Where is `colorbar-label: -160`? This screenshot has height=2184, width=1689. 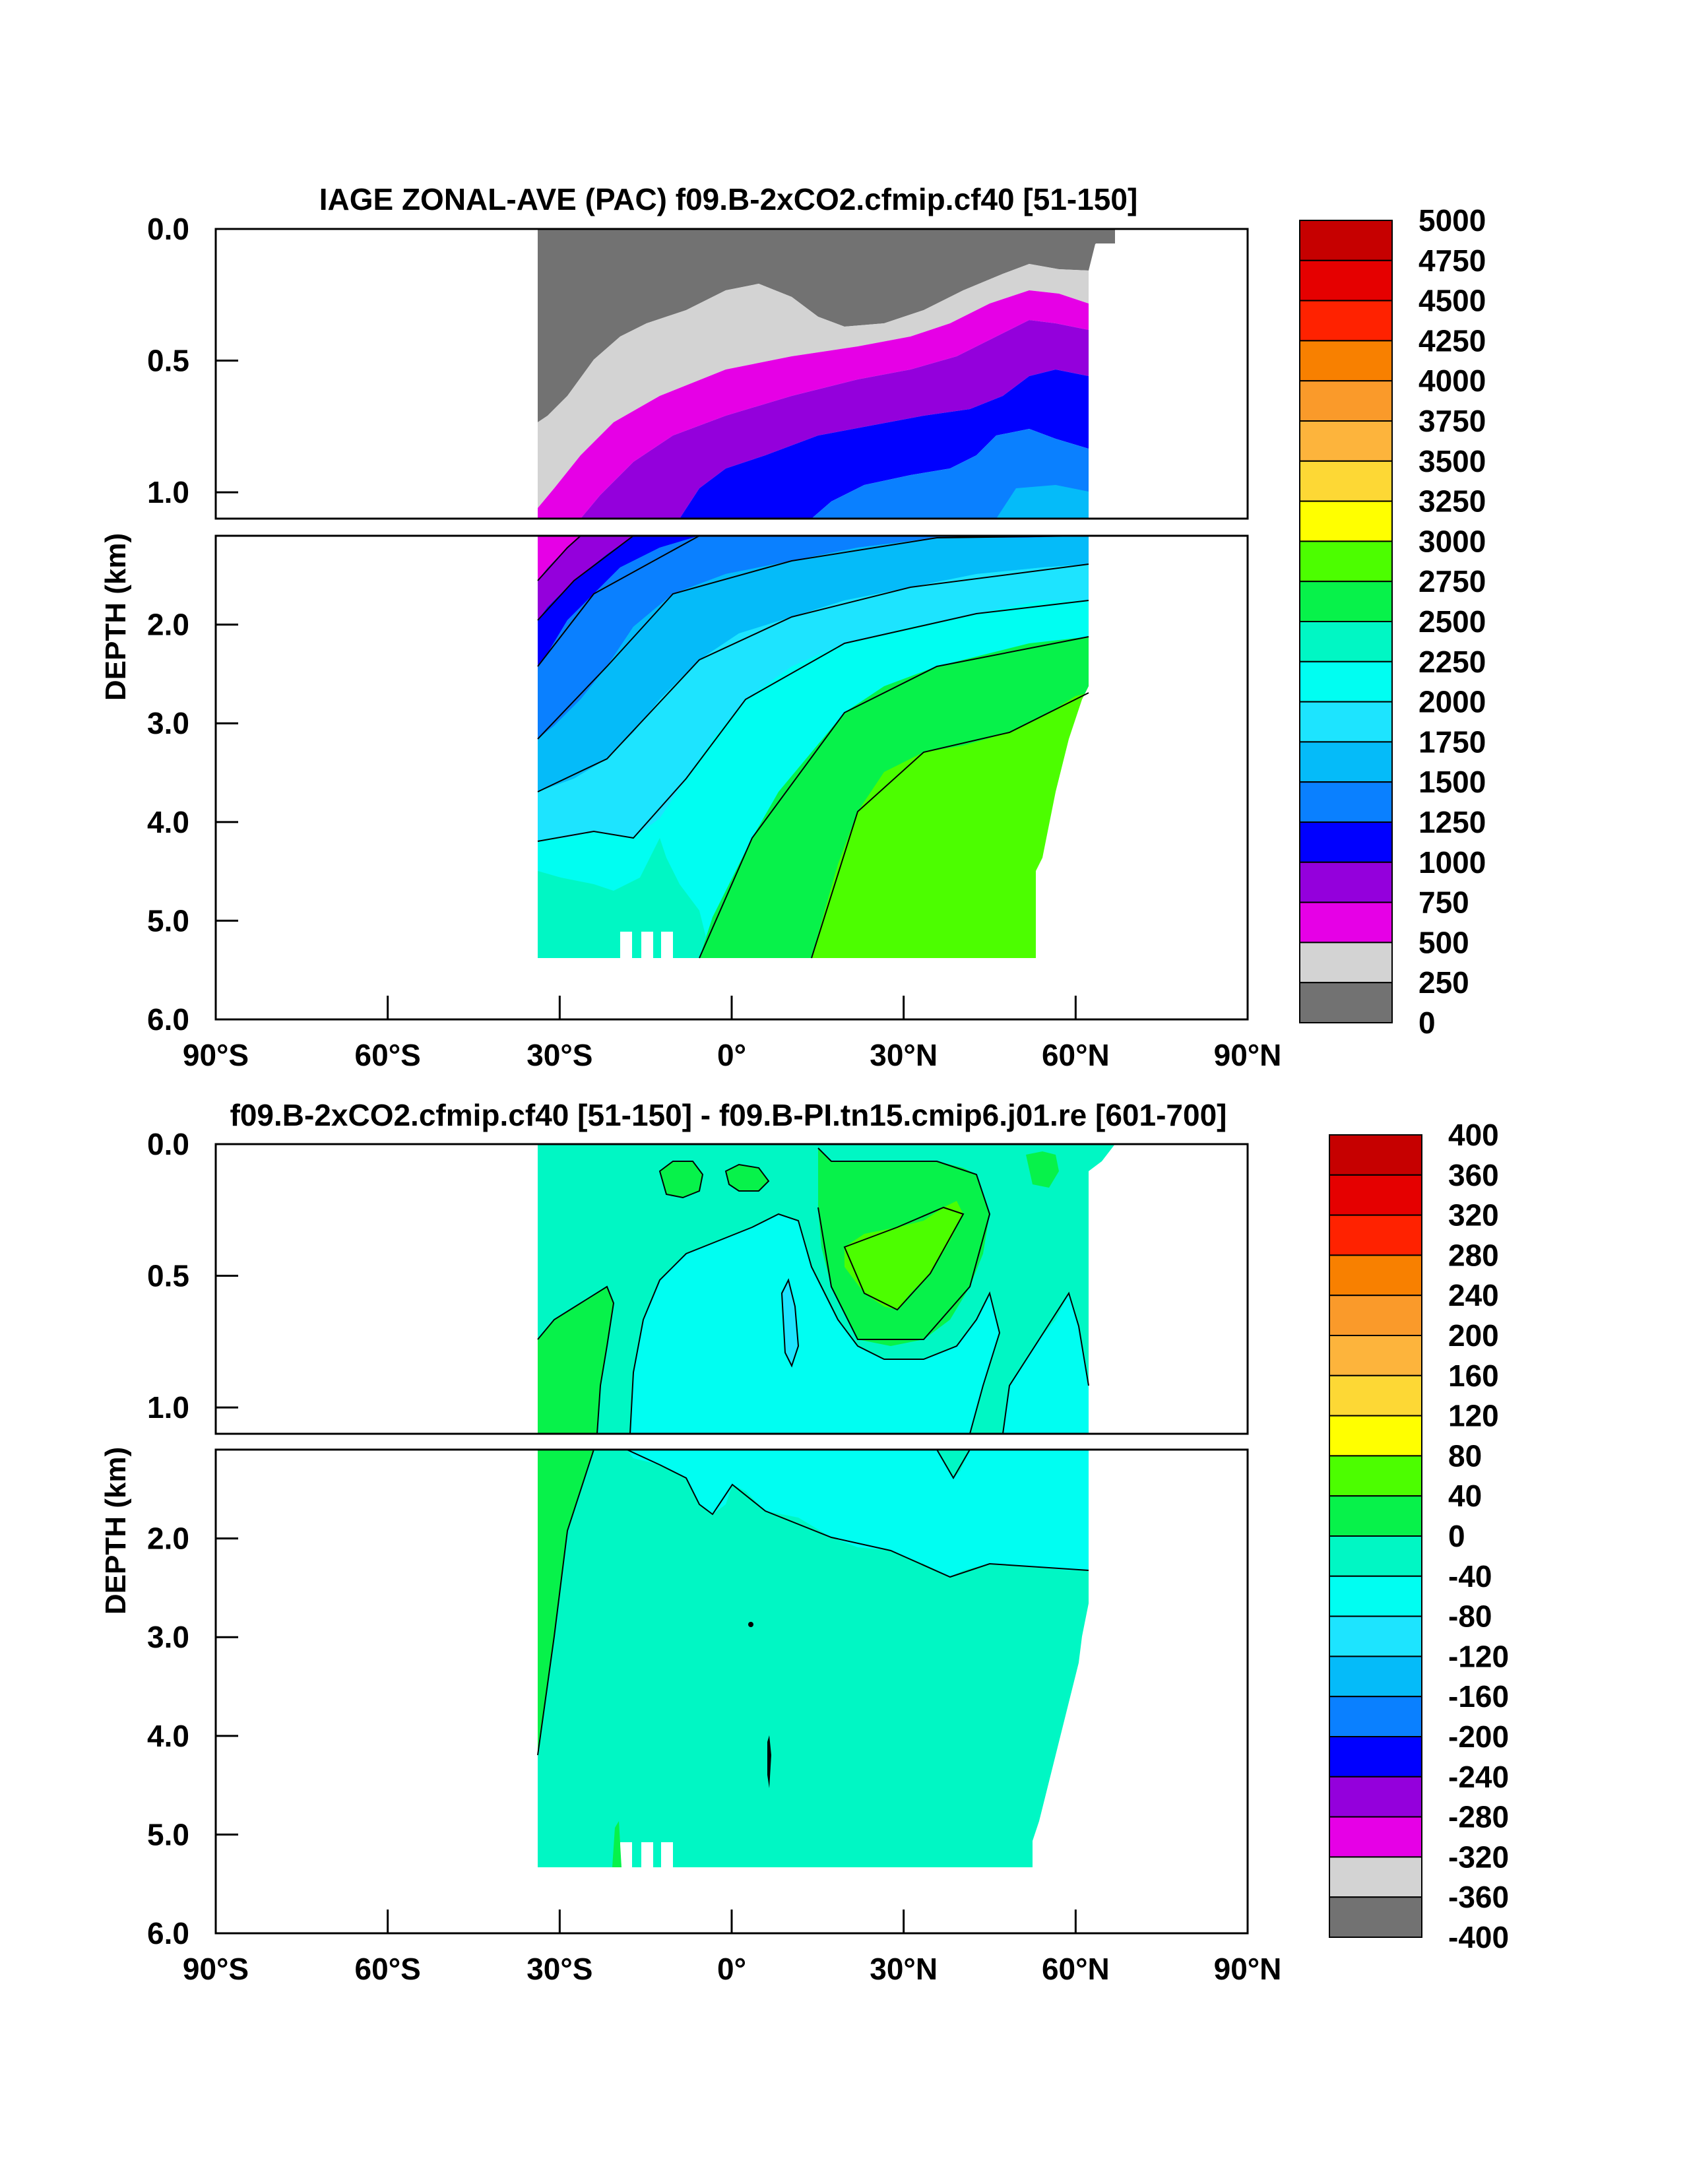 colorbar-label: -160 is located at coordinates (1479, 1696).